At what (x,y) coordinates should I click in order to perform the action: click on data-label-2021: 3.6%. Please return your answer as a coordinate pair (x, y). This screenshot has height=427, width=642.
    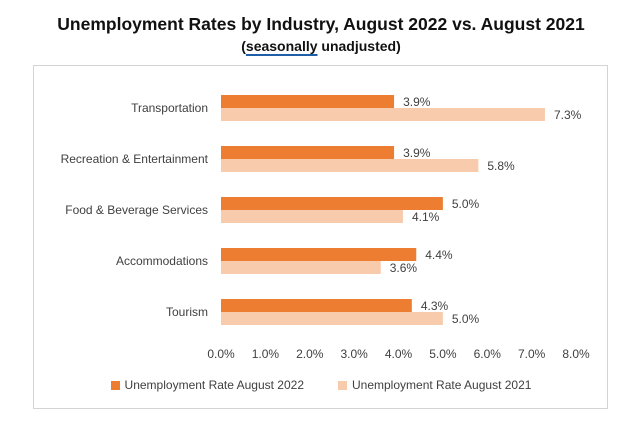
    Looking at the image, I should click on (404, 268).